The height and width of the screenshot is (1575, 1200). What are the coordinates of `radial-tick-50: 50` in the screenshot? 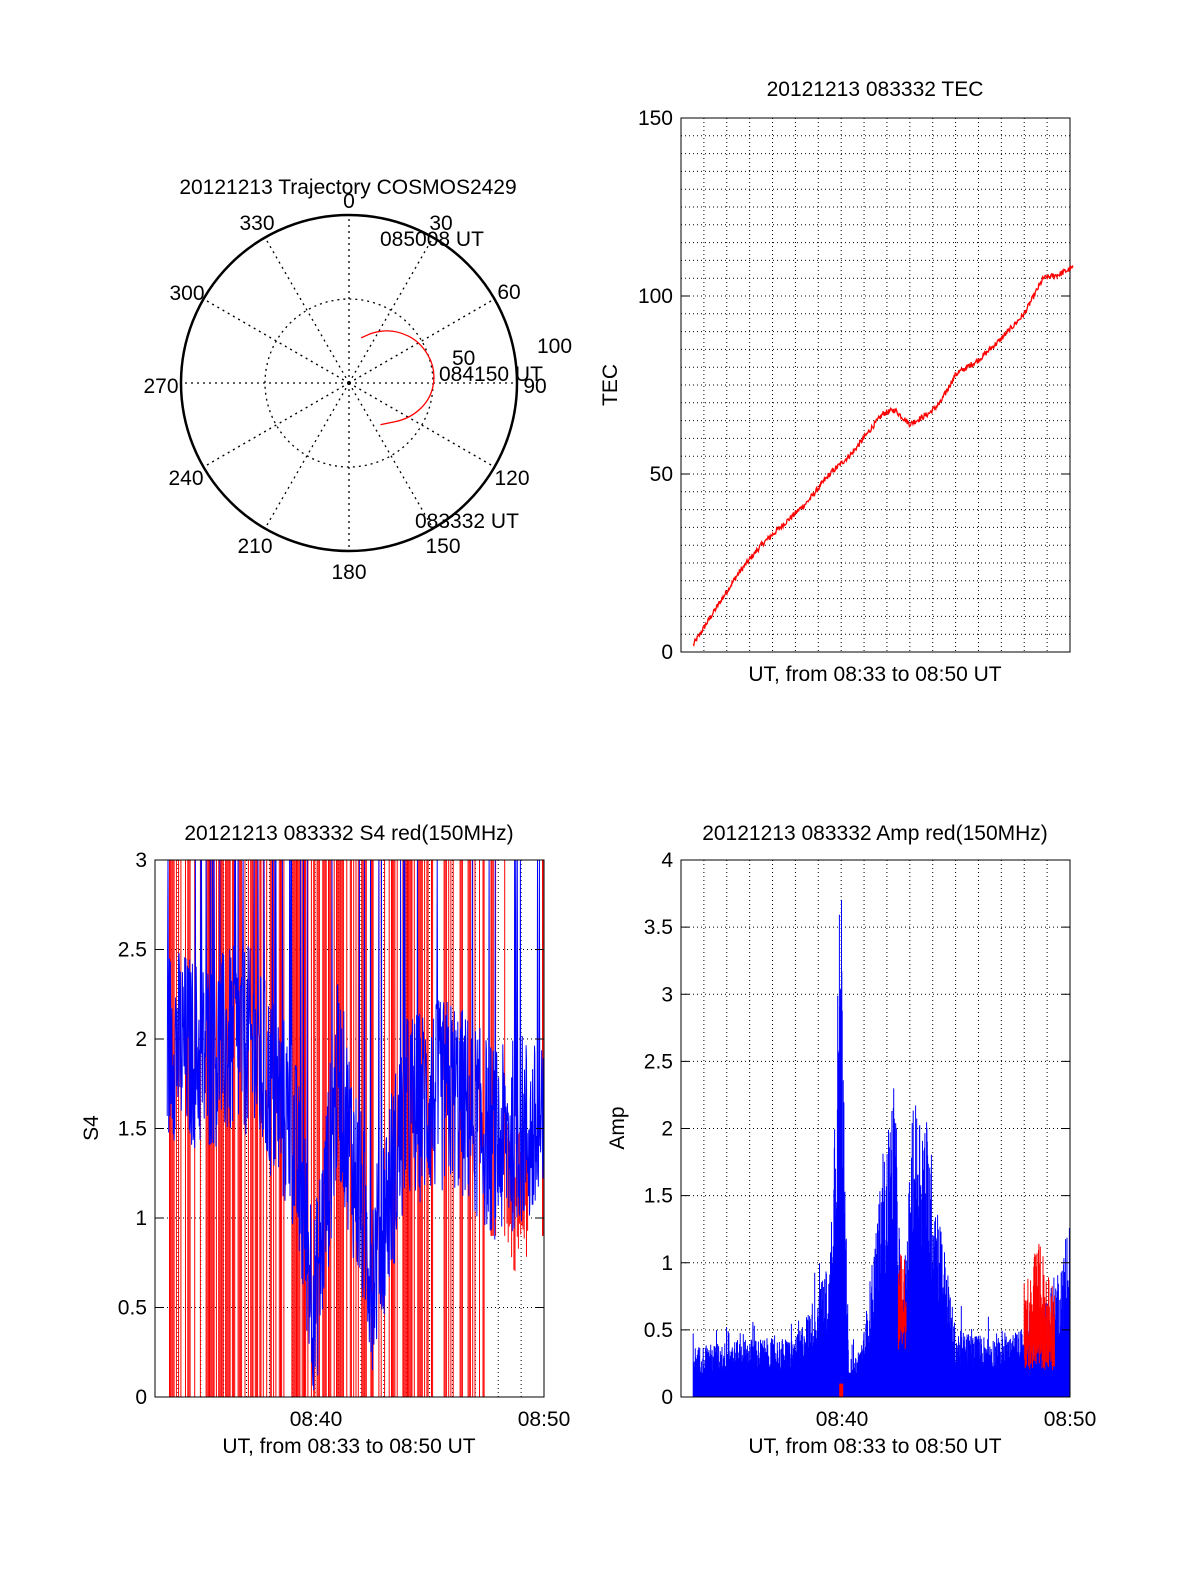 It's located at (463, 358).